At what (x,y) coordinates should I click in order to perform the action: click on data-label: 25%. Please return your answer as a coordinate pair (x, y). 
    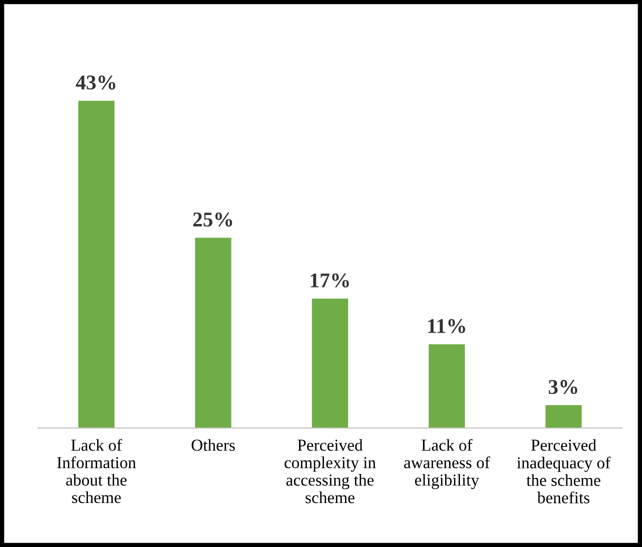
    Looking at the image, I should click on (212, 219).